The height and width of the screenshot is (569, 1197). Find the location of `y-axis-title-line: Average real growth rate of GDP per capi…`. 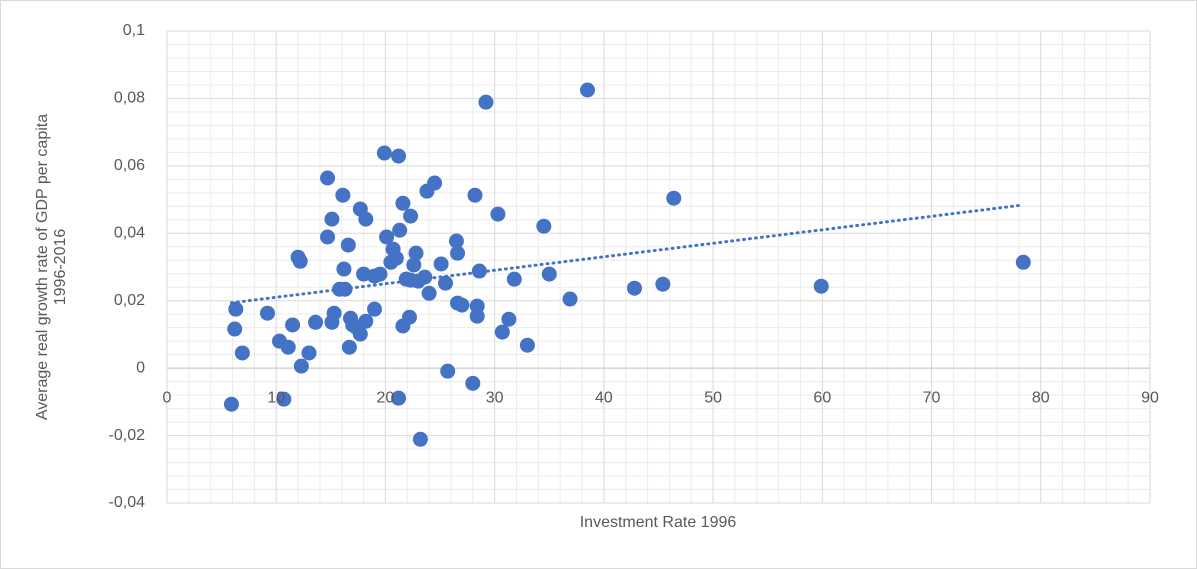

y-axis-title-line: Average real growth rate of GDP per capi… is located at coordinates (42, 267).